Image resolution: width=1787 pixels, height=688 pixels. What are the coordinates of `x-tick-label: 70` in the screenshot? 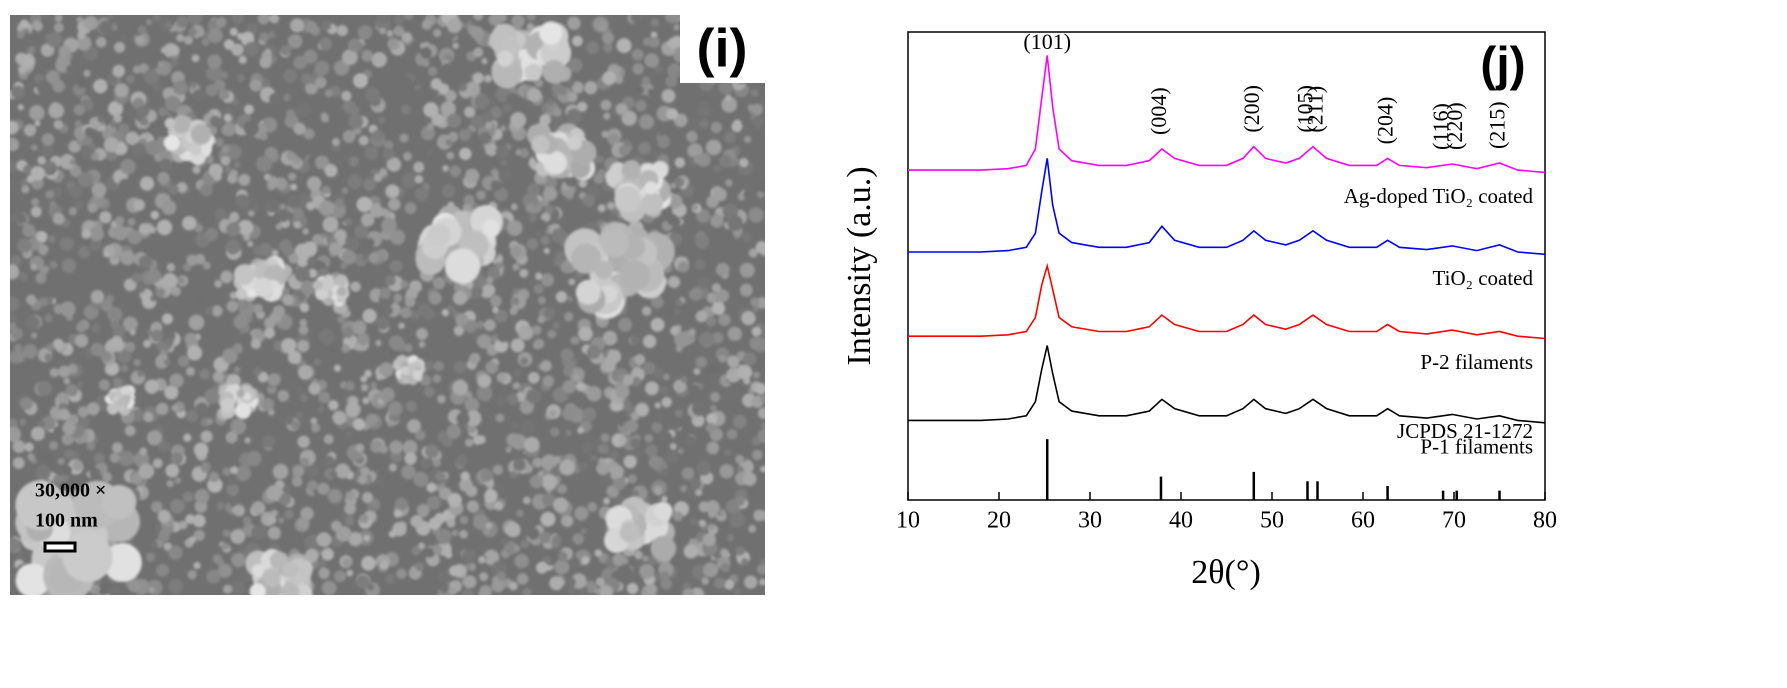 It's located at (1454, 521).